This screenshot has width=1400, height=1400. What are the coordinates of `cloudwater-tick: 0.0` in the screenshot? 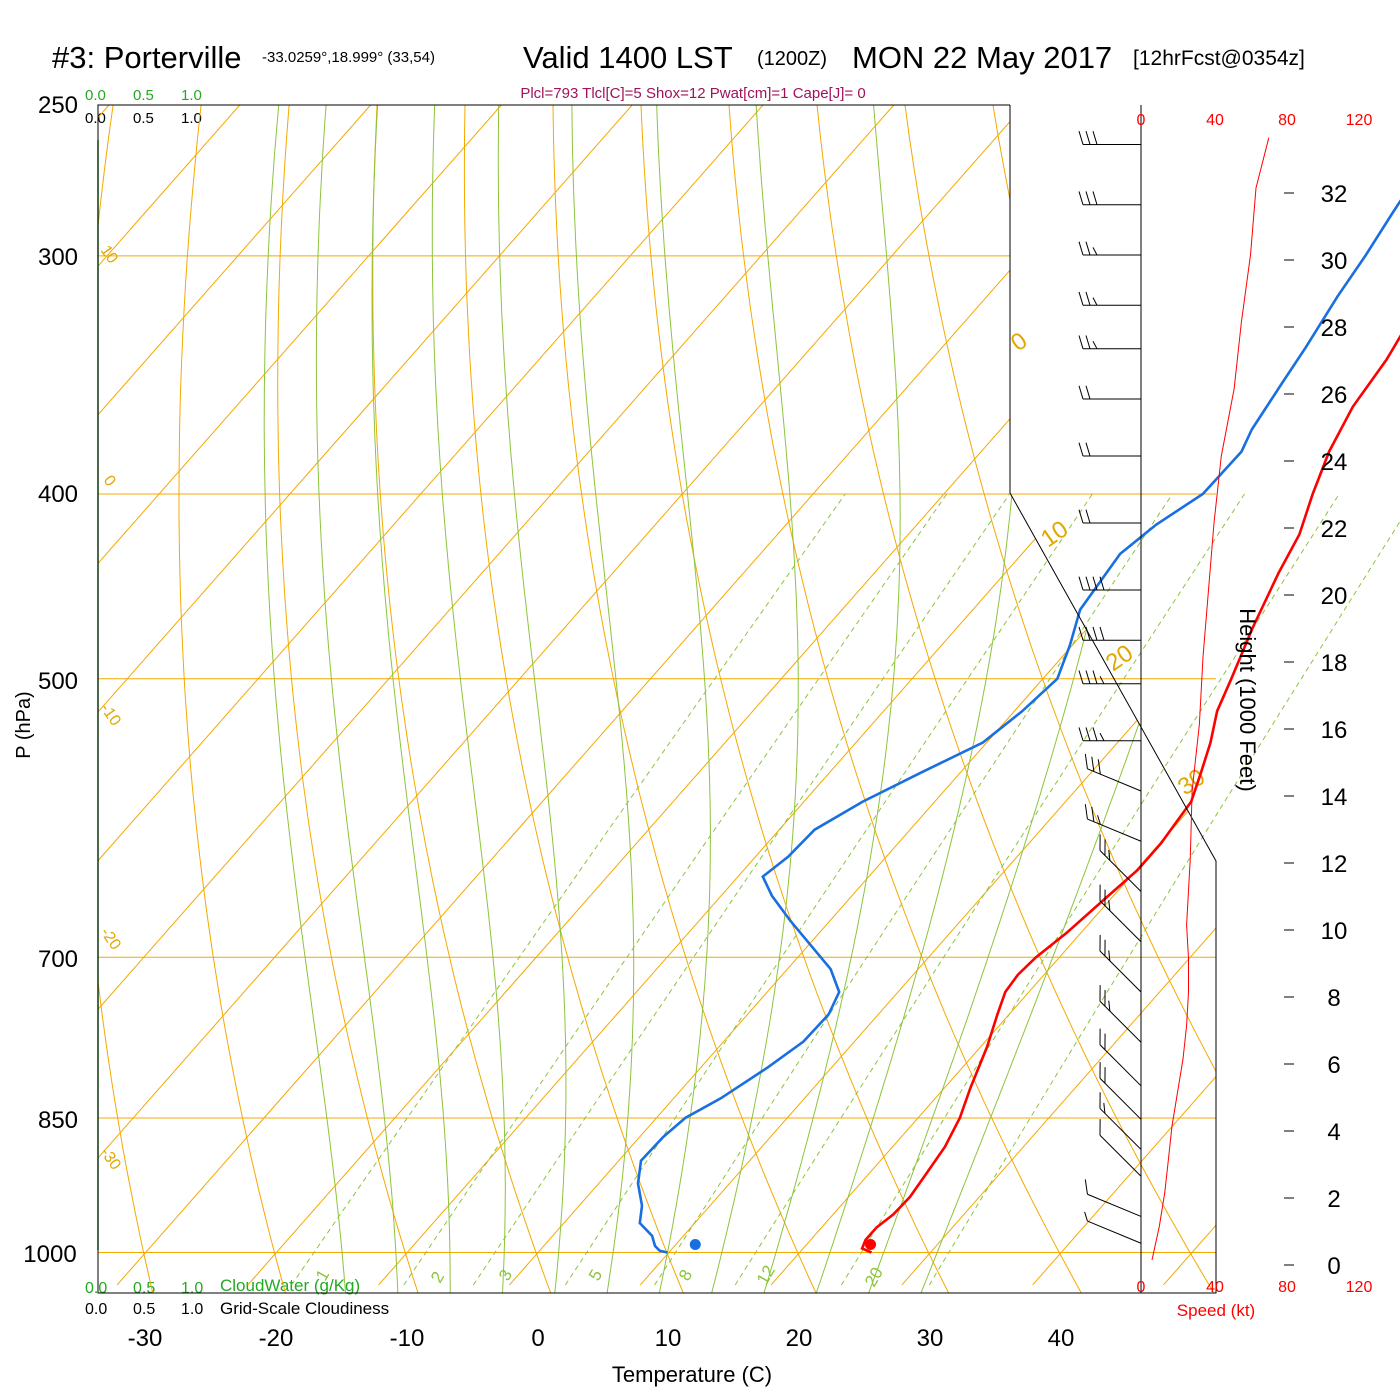 It's located at (95, 95).